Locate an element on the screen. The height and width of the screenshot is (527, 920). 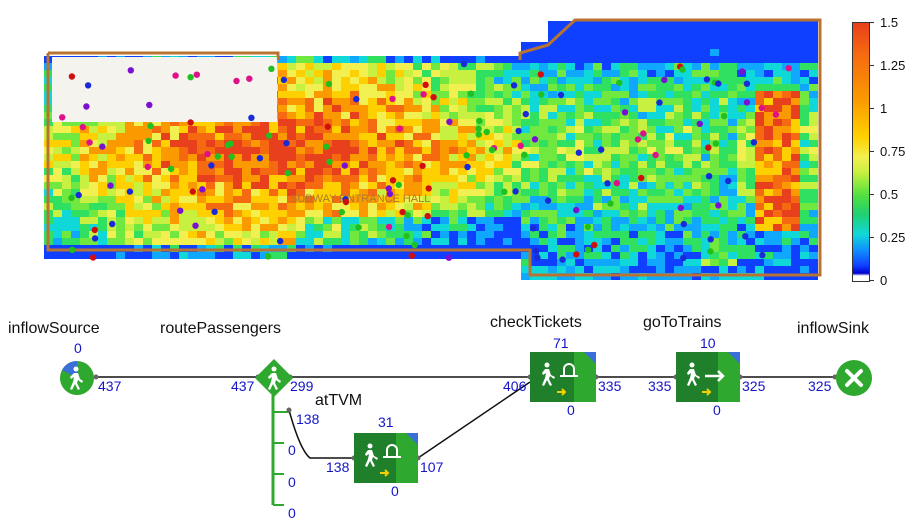
checkTickets-in: 406 is located at coordinates (515, 386).